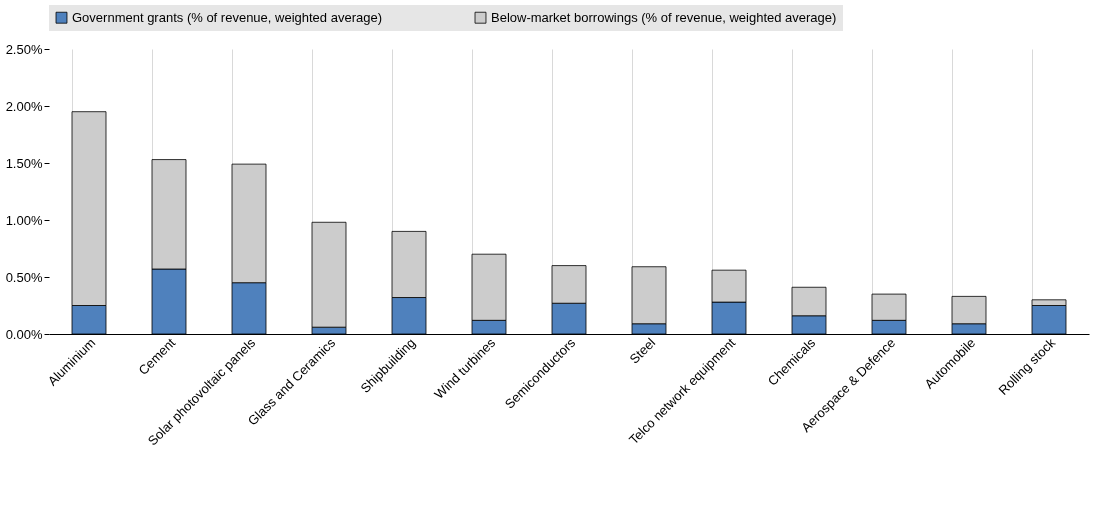  What do you see at coordinates (24, 106) in the screenshot?
I see `y-tick-label: 2.00%` at bounding box center [24, 106].